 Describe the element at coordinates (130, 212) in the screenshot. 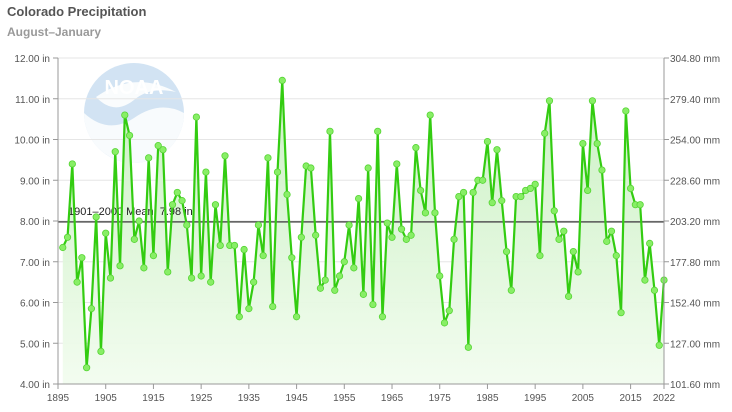

I see `mean-label: 1901–2000 Mean: 7.98 in` at that location.